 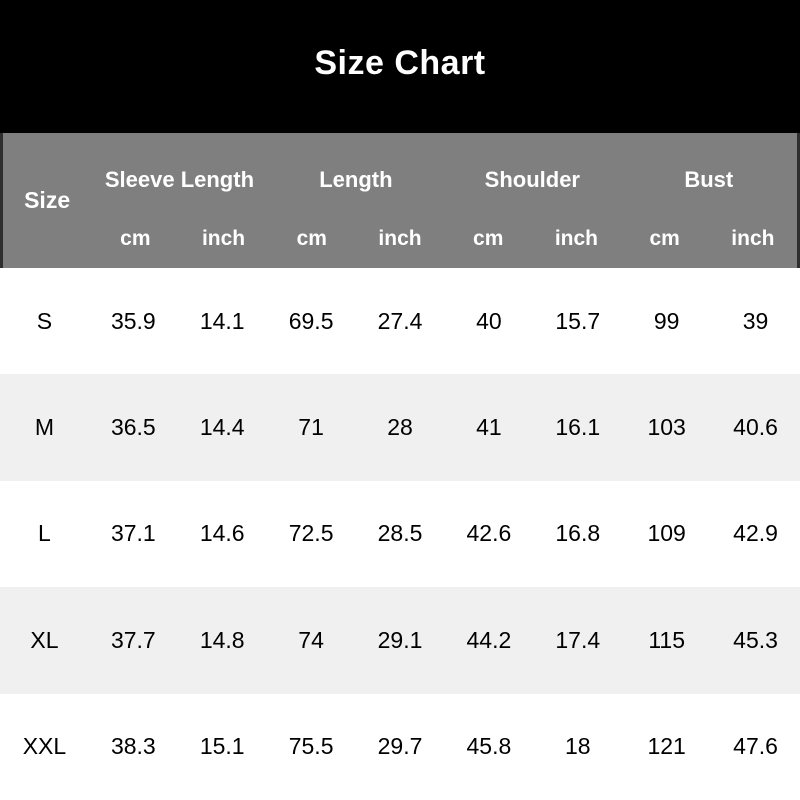 What do you see at coordinates (489, 533) in the screenshot?
I see `value-cell: 42.6` at bounding box center [489, 533].